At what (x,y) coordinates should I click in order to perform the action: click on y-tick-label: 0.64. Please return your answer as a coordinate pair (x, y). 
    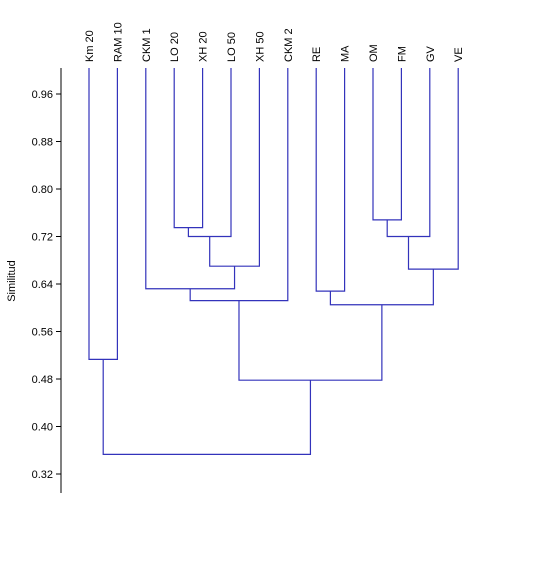
    Looking at the image, I should click on (42, 285).